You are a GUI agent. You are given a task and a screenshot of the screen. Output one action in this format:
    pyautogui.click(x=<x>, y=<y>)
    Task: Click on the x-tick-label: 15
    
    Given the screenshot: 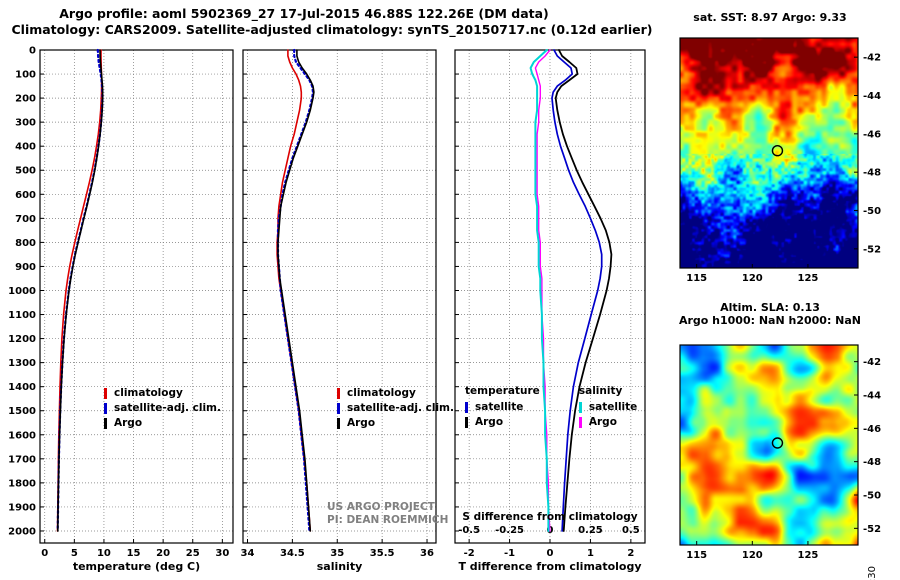 What is the action you would take?
    pyautogui.click(x=134, y=553)
    